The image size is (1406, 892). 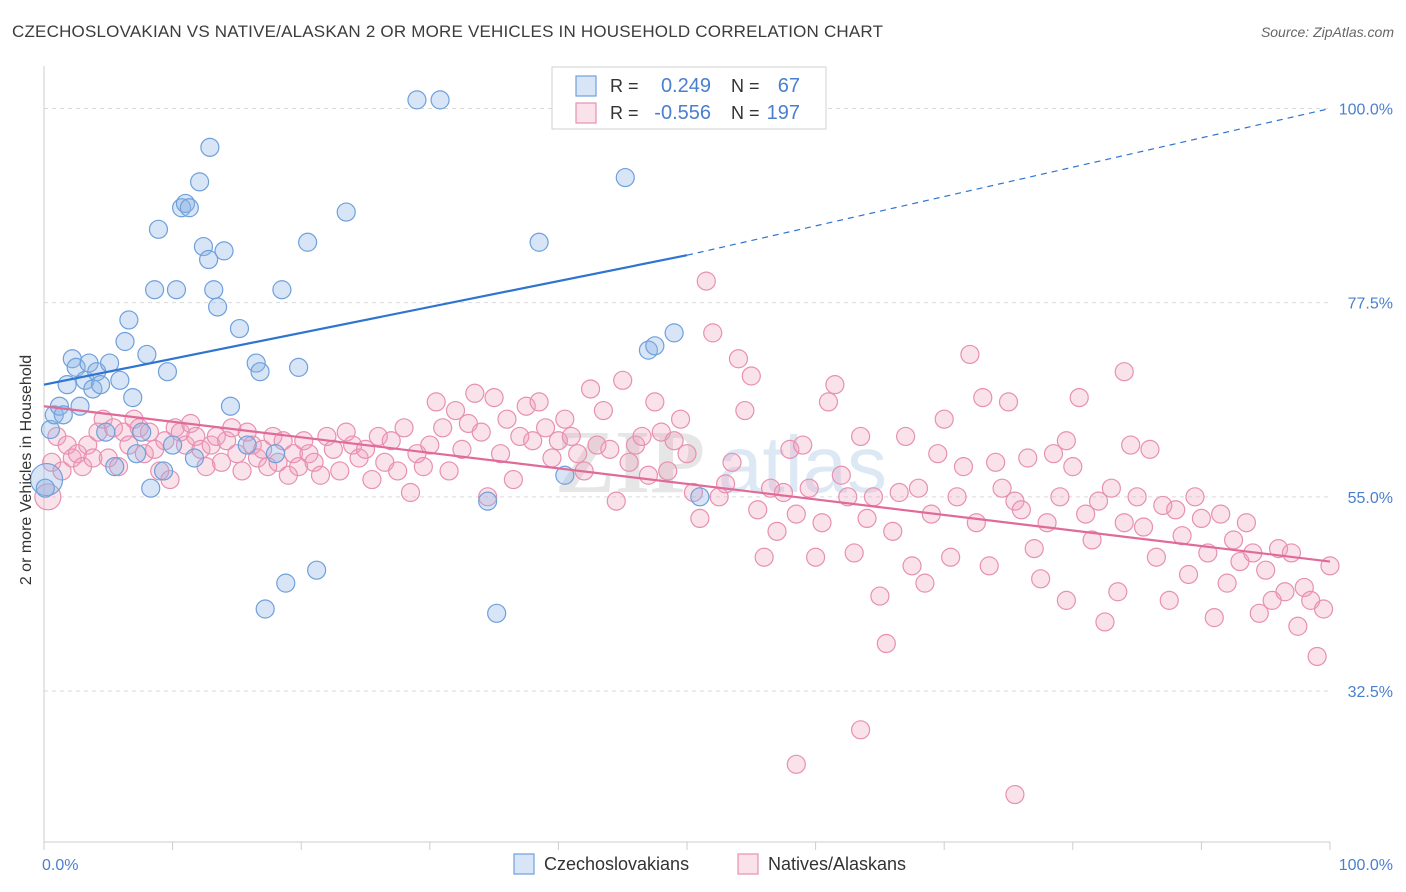 What do you see at coordinates (624, 86) in the screenshot?
I see `legend-r-label-0: R =` at bounding box center [624, 86].